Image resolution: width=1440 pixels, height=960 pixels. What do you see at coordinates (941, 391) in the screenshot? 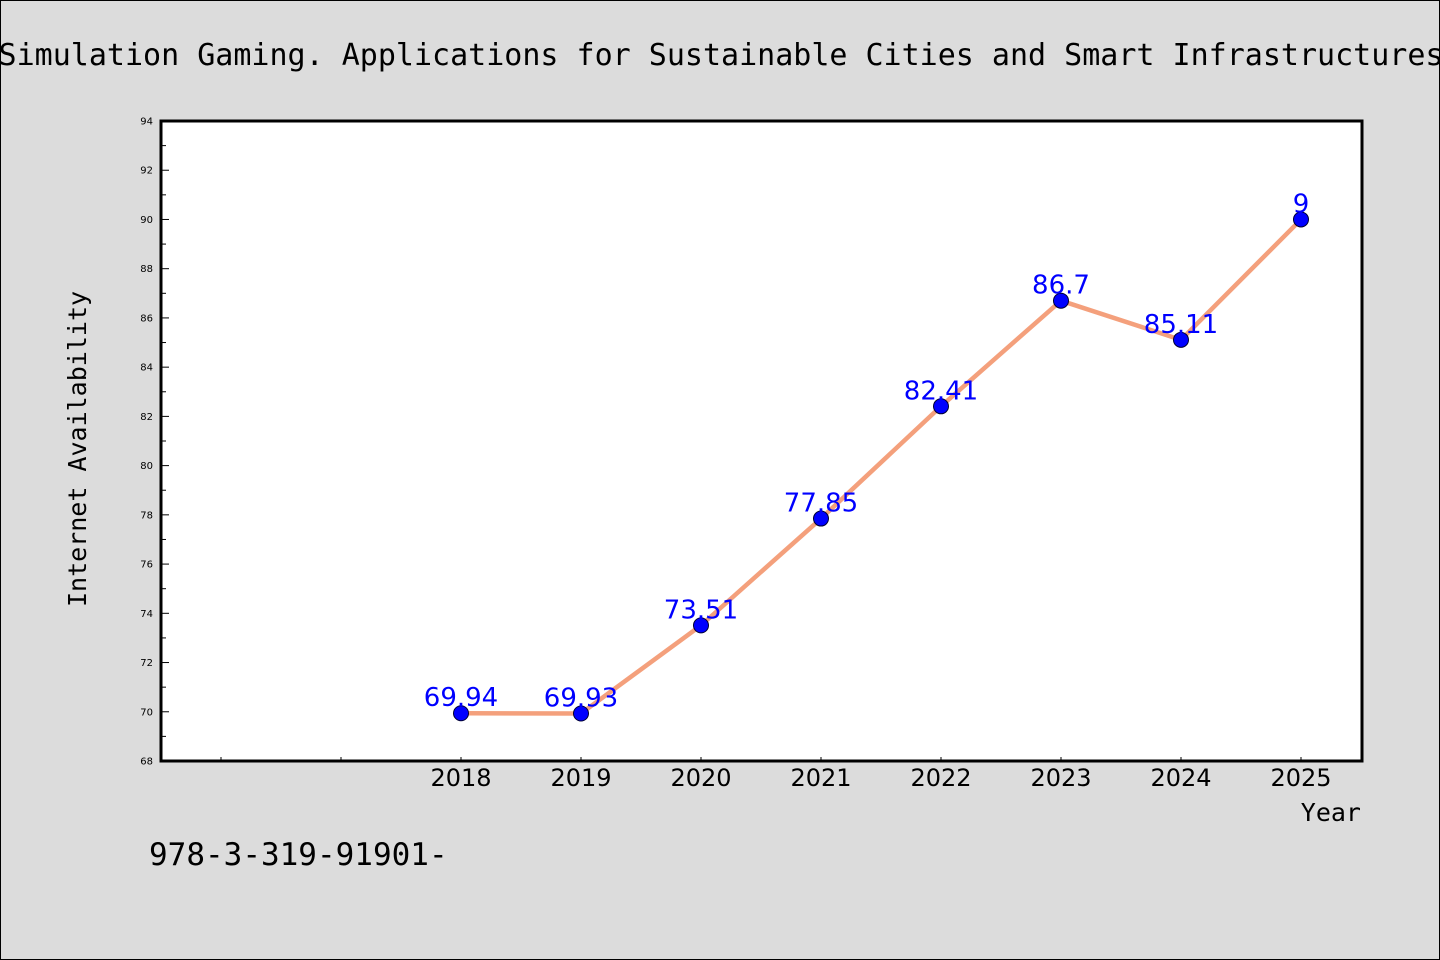
I see `data-label: 82.41` at bounding box center [941, 391].